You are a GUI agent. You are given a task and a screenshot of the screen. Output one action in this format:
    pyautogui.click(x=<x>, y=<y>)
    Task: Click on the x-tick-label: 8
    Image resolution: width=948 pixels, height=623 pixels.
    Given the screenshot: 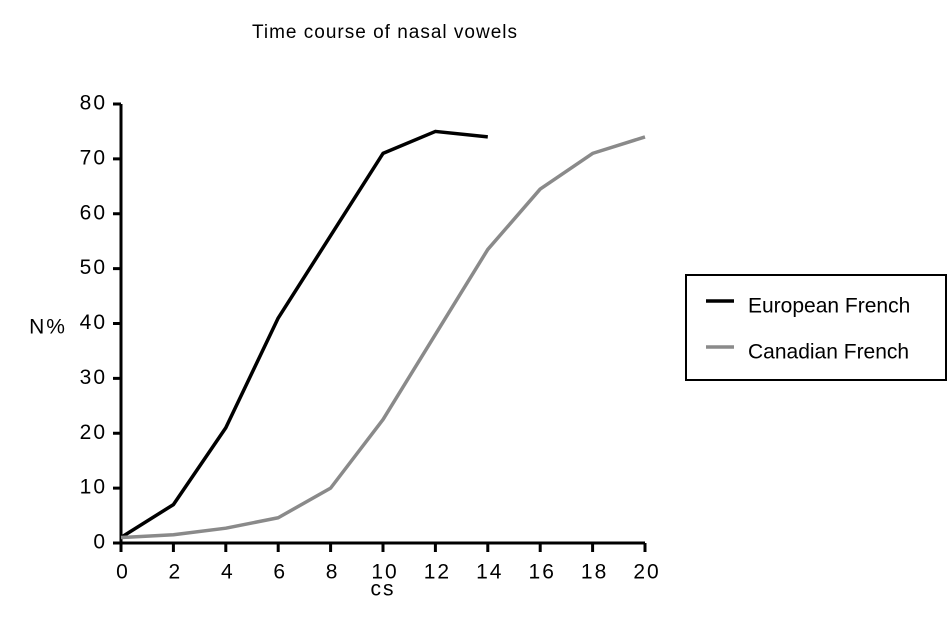 What is the action you would take?
    pyautogui.click(x=333, y=572)
    